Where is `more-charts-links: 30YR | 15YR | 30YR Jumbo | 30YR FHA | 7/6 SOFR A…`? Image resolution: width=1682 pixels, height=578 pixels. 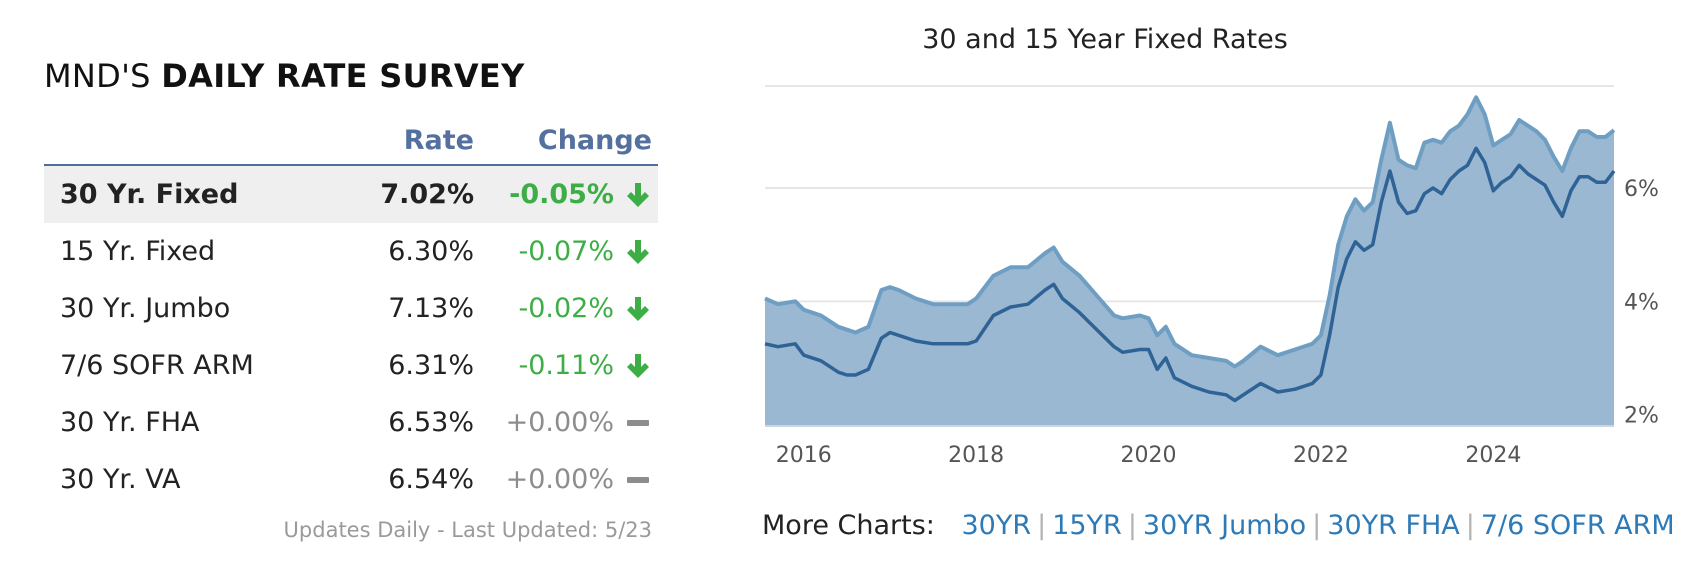
more-charts-links: 30YR | 15YR | 30YR Jumbo | 30YR FHA | 7/6 SOFR A… is located at coordinates (1317, 525).